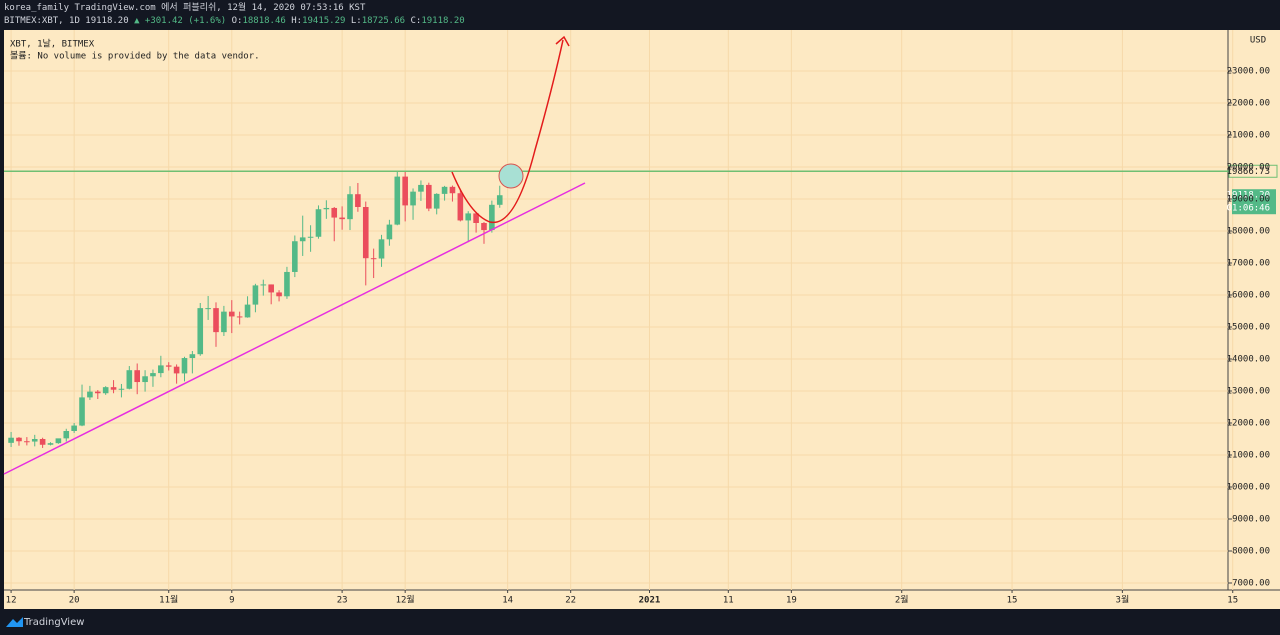 The height and width of the screenshot is (635, 1280). What do you see at coordinates (297, 21) in the screenshot?
I see `h-label: H:` at bounding box center [297, 21].